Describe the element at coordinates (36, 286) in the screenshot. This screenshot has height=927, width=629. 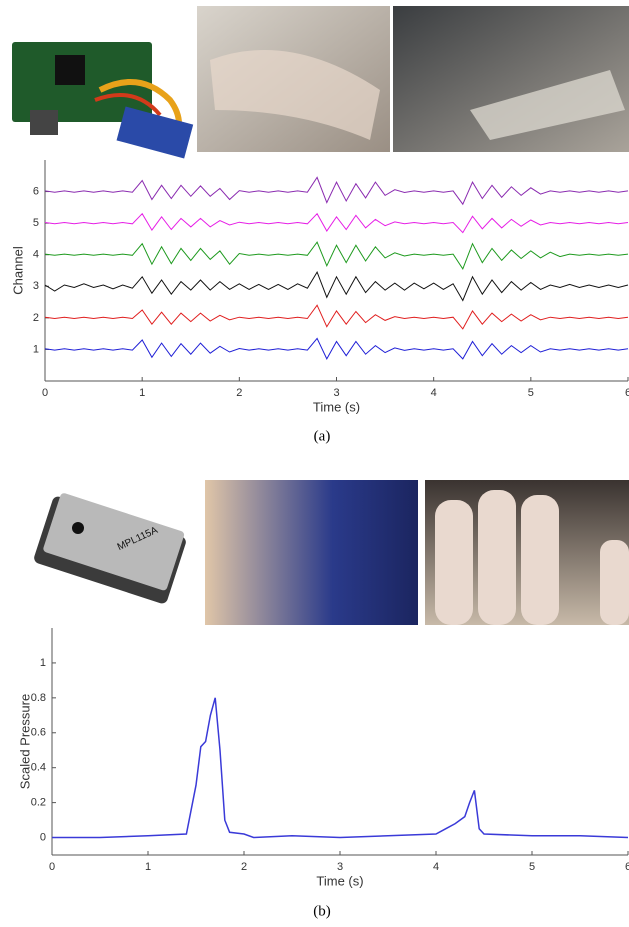
I see `y-tick-label: 3` at that location.